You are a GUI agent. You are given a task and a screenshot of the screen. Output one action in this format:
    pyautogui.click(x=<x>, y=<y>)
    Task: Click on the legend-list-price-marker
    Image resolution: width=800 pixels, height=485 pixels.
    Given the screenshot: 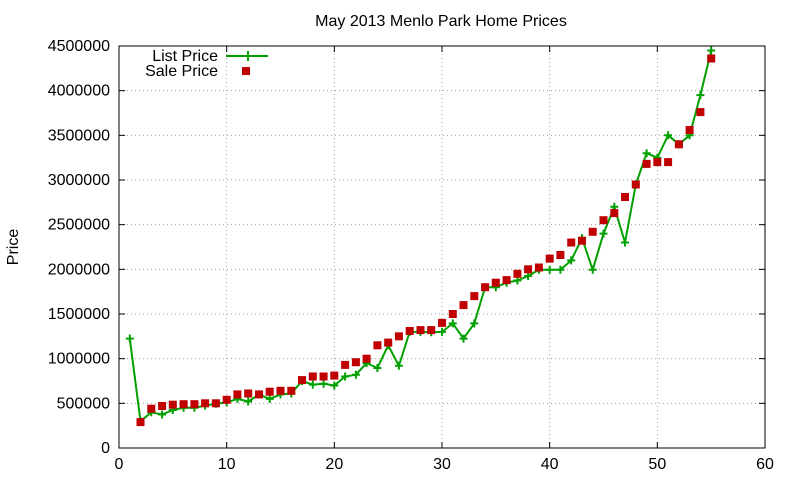 What is the action you would take?
    pyautogui.click(x=248, y=56)
    